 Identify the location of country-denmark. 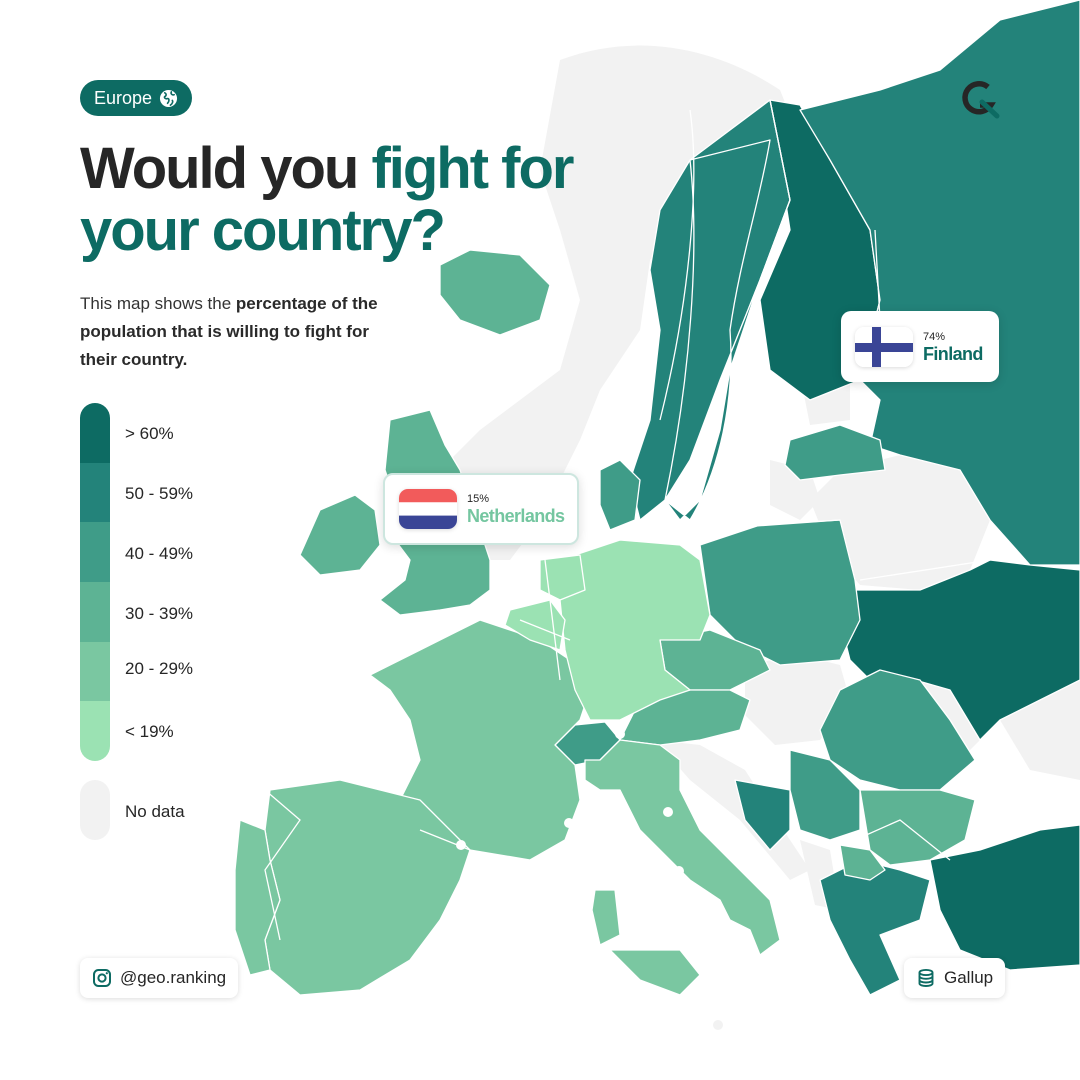
(620, 495).